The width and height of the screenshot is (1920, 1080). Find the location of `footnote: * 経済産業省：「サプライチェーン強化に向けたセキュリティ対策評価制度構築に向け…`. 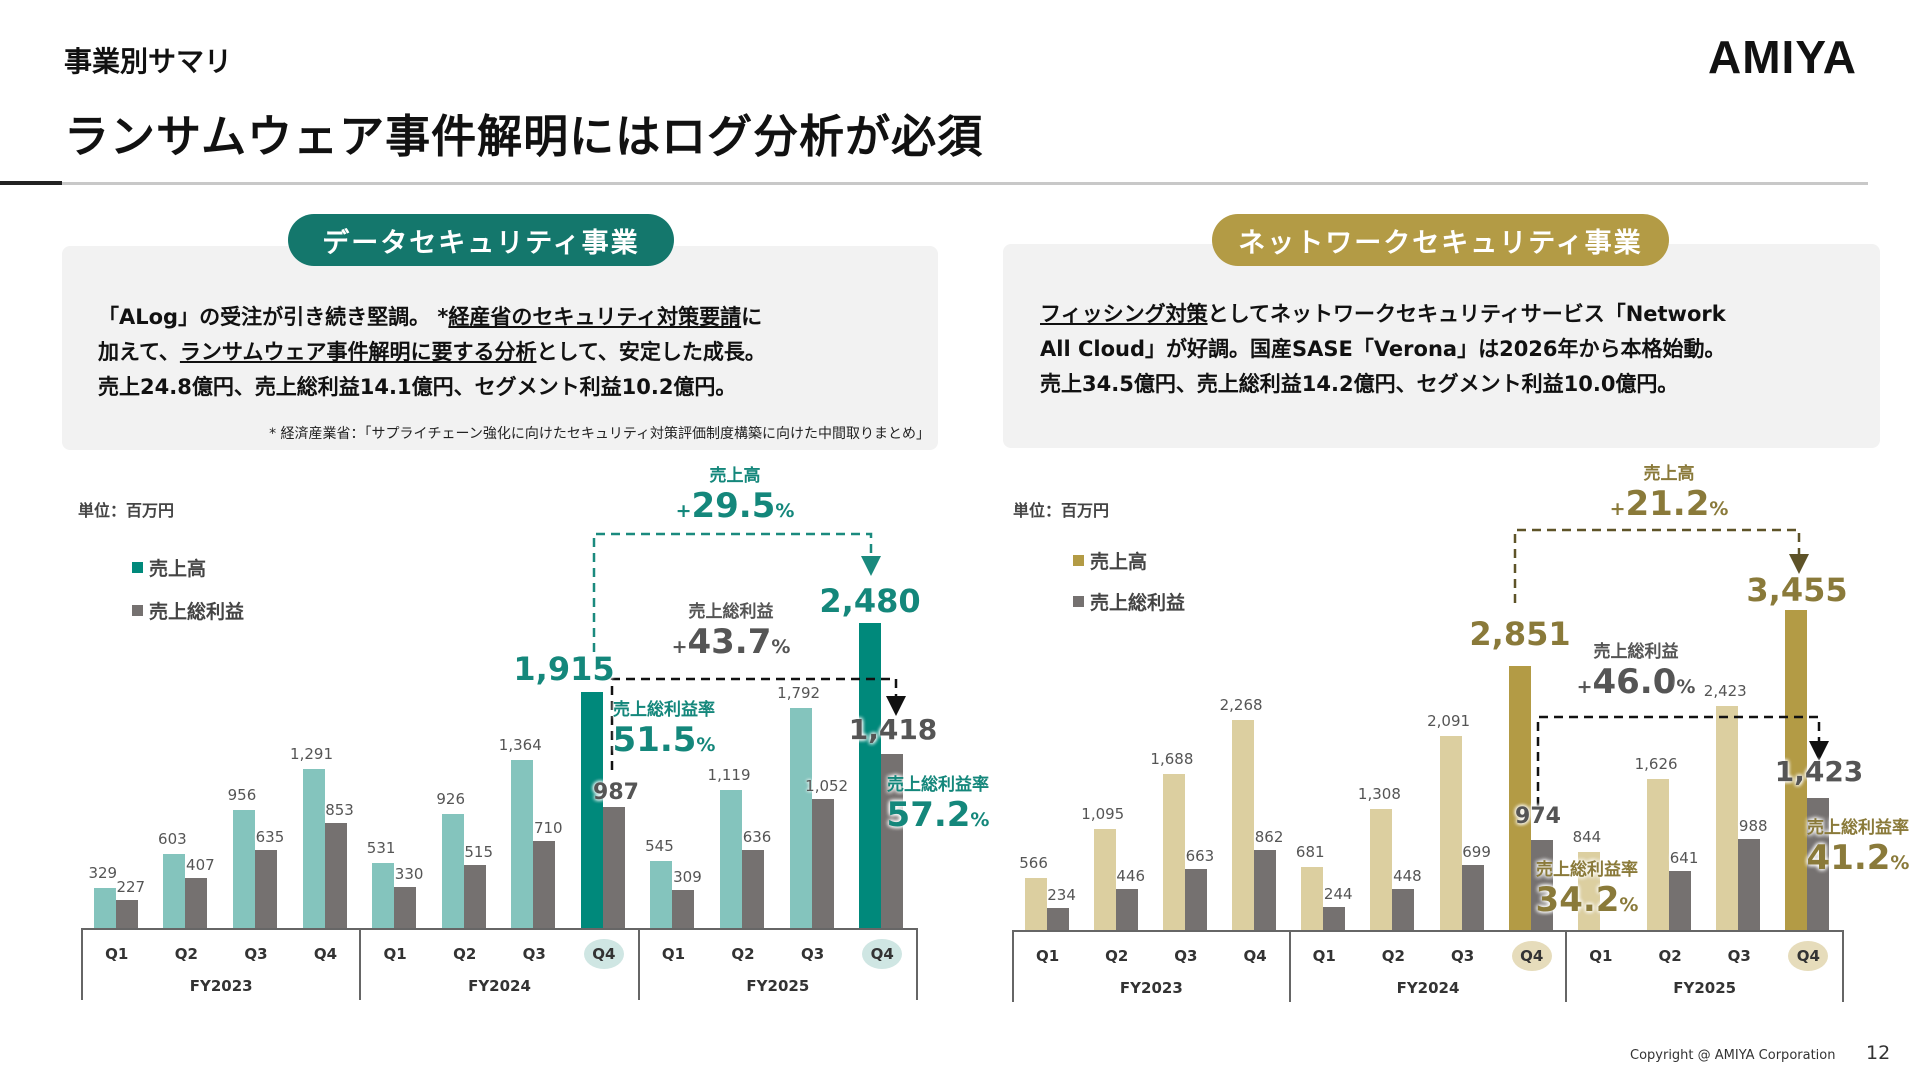

footnote: * 経済産業省：「サプライチェーン強化に向けたセキュリティ対策評価制度構築に向け… is located at coordinates (599, 434).